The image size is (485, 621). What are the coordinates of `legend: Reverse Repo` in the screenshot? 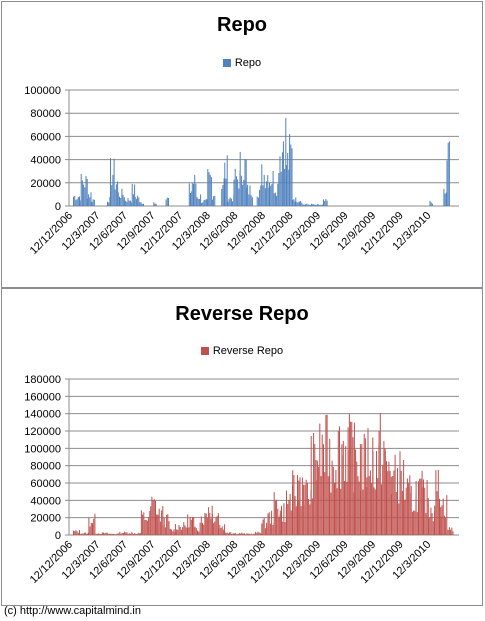 It's located at (242, 351).